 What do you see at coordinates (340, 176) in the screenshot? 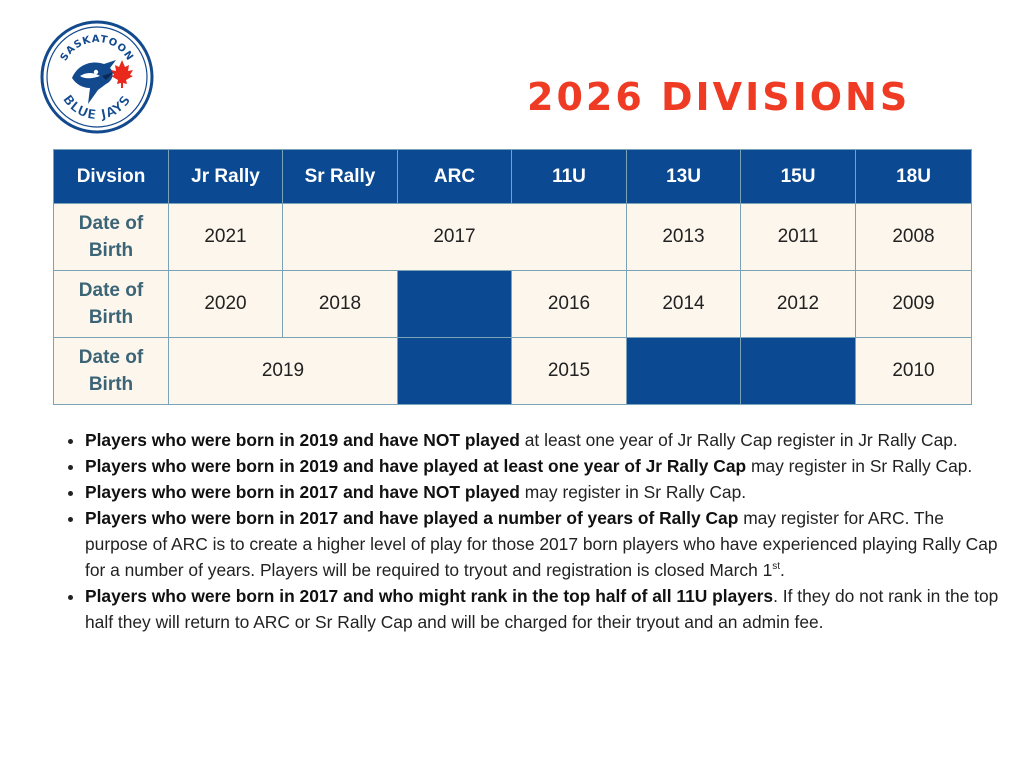
I see `header-sr-rally: Sr Rally` at bounding box center [340, 176].